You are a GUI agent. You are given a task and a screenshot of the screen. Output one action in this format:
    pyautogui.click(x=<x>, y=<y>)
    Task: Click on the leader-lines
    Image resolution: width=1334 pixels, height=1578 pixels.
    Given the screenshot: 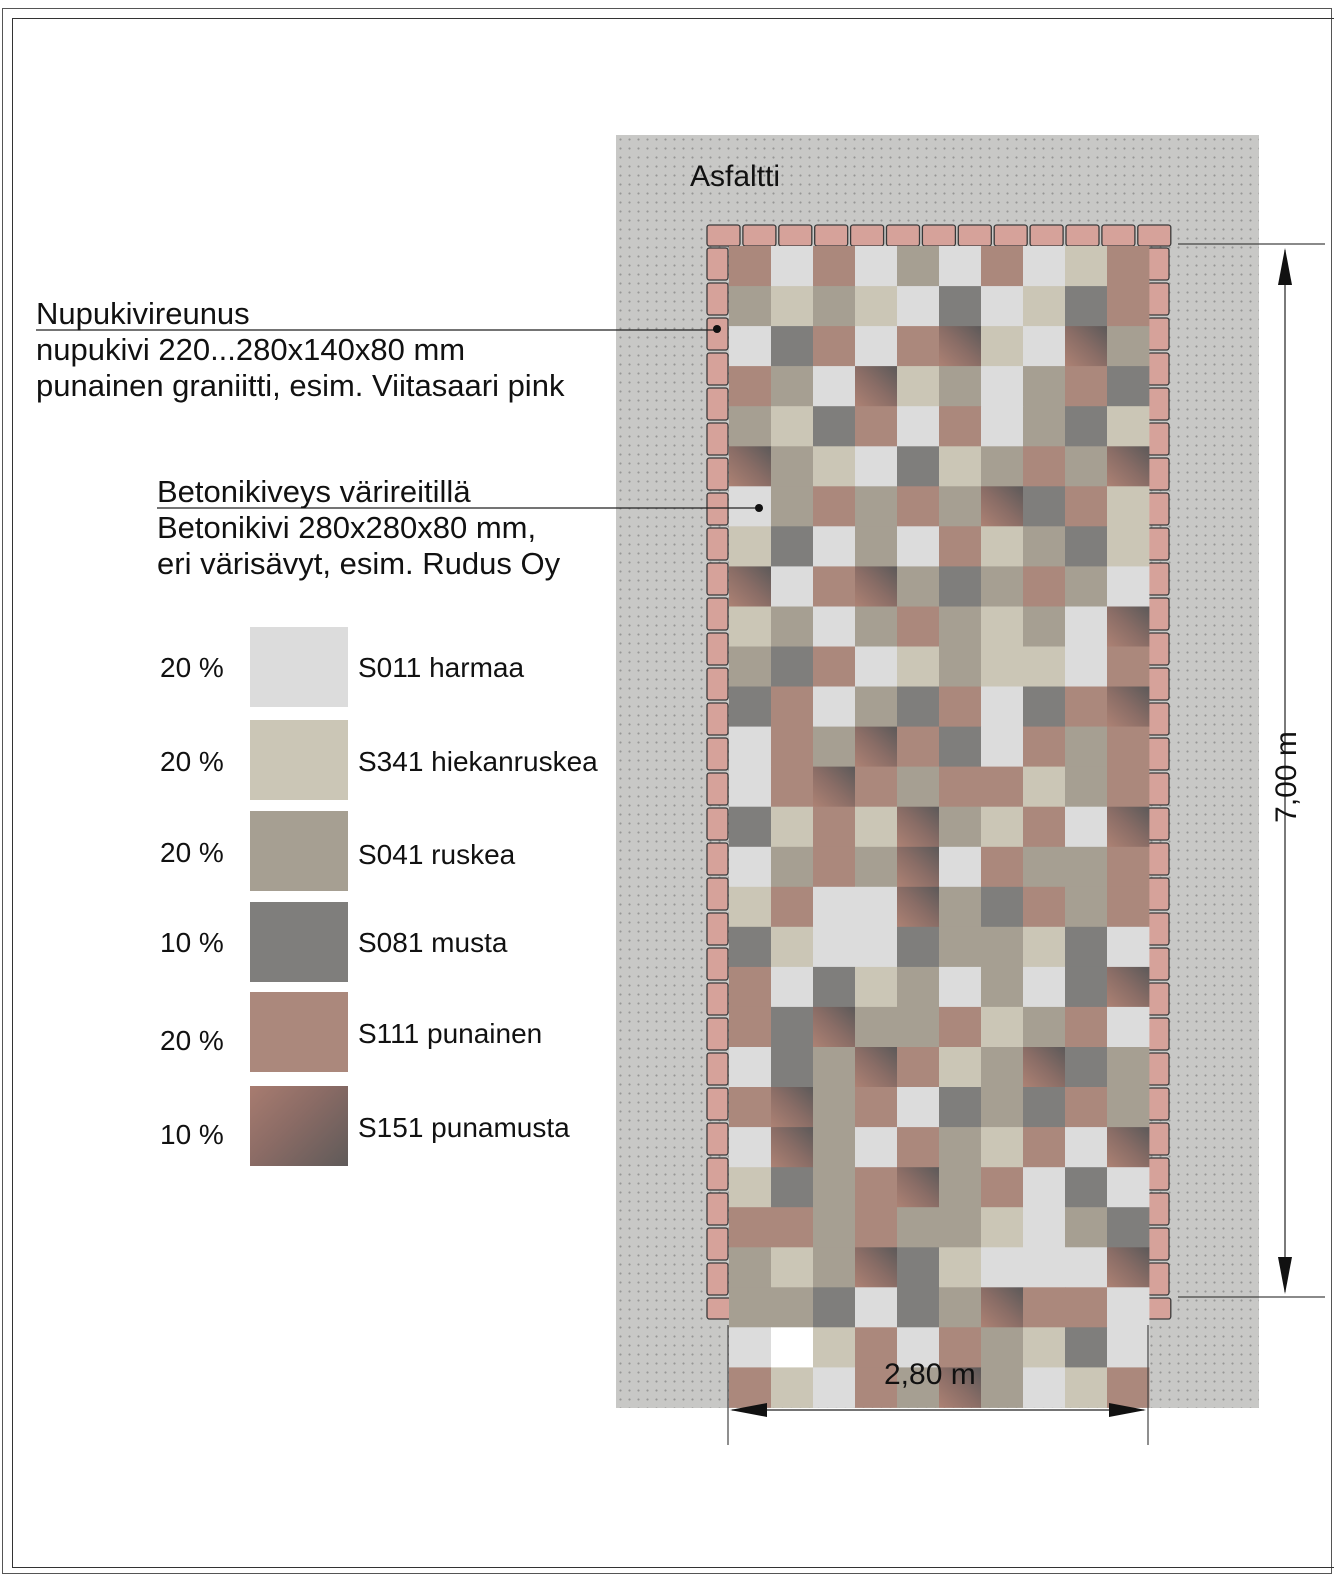 What is the action you would take?
    pyautogui.click(x=399, y=418)
    